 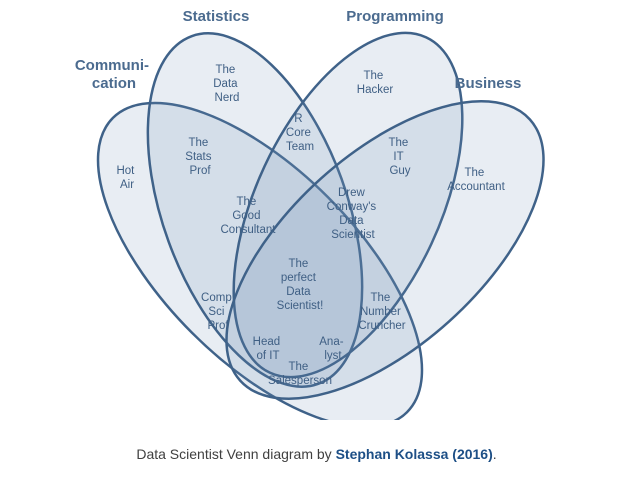 I want to click on region-accountant: The Accountant, so click(x=476, y=180).